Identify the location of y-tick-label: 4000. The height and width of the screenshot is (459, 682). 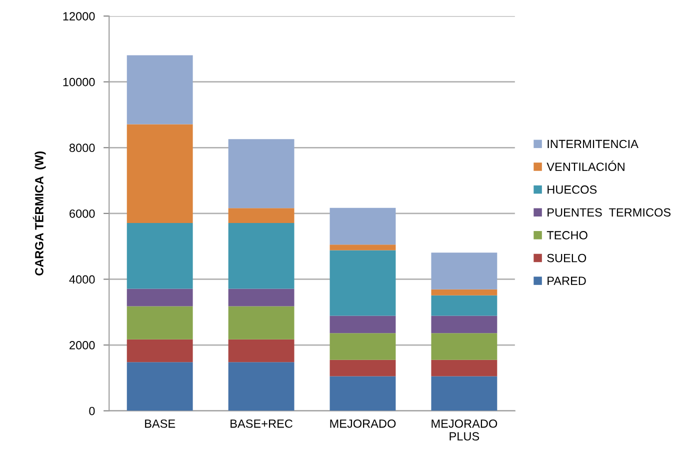
(82, 279).